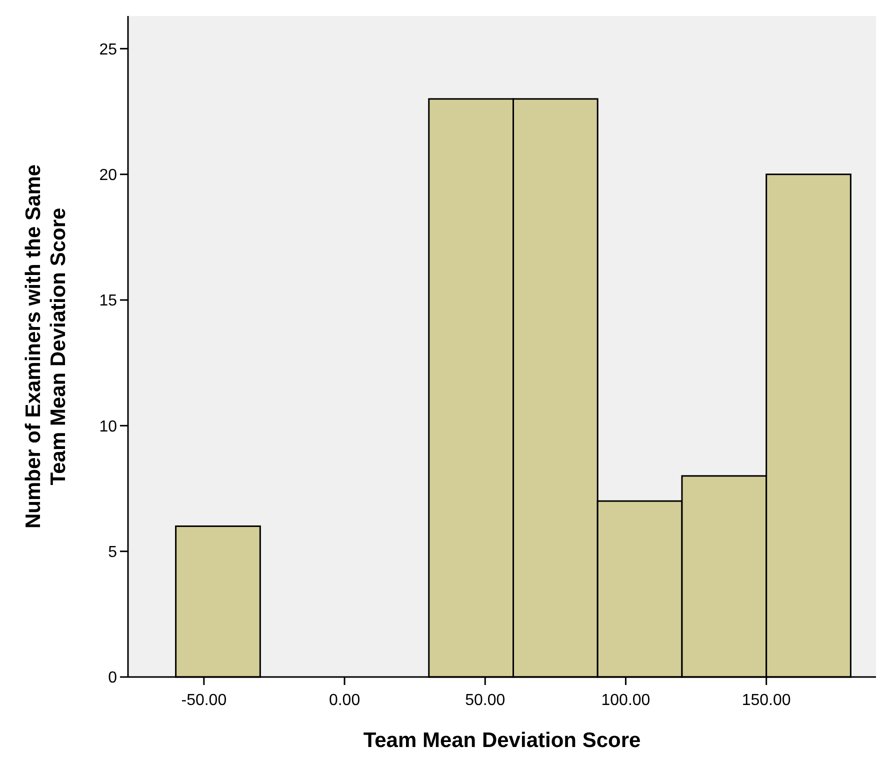 Image resolution: width=888 pixels, height=769 pixels. I want to click on y-axis-title: Number of Examiners with the Same Team Mean Deviation Score, so click(46, 346).